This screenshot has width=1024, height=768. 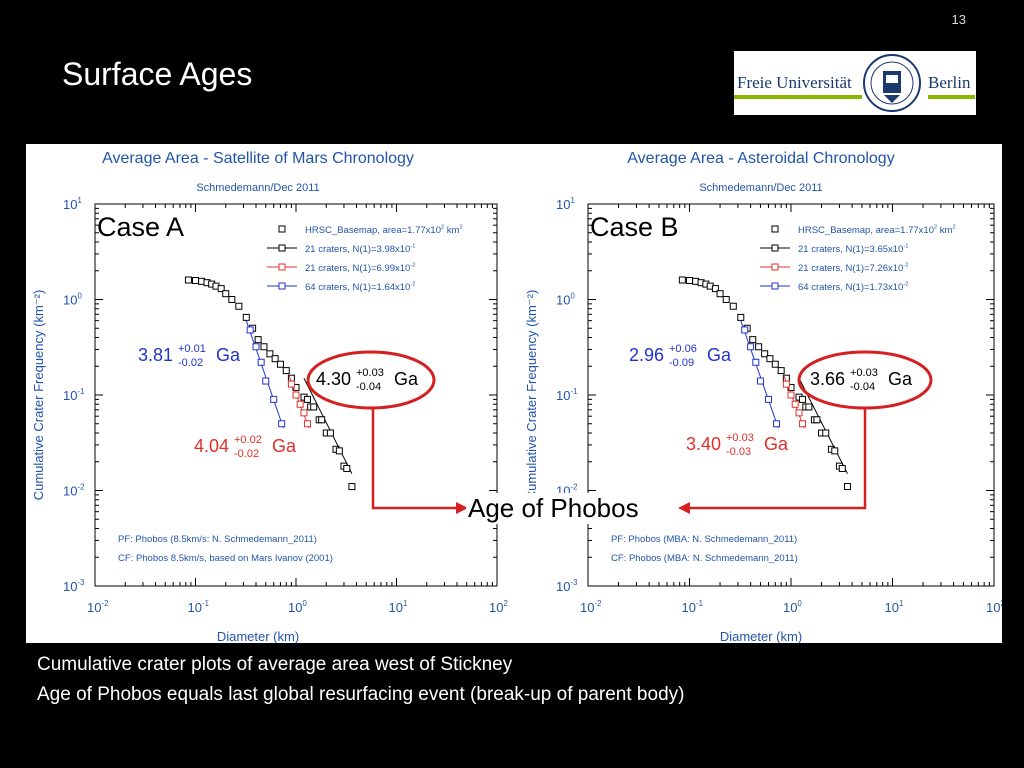 What do you see at coordinates (553, 508) in the screenshot?
I see `age-of-phobos-label: Age of Phobos` at bounding box center [553, 508].